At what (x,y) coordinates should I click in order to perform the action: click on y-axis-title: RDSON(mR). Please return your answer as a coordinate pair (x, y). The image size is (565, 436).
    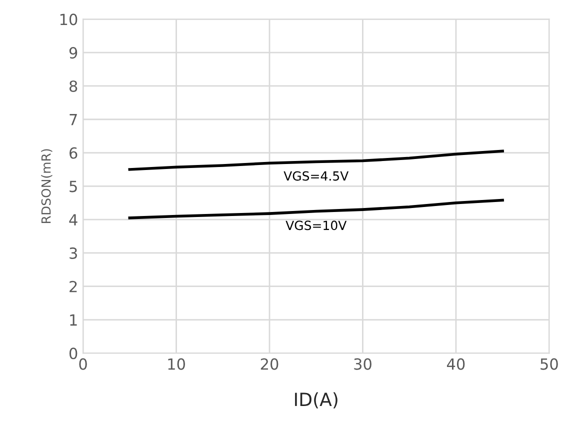
    Looking at the image, I should click on (46, 186).